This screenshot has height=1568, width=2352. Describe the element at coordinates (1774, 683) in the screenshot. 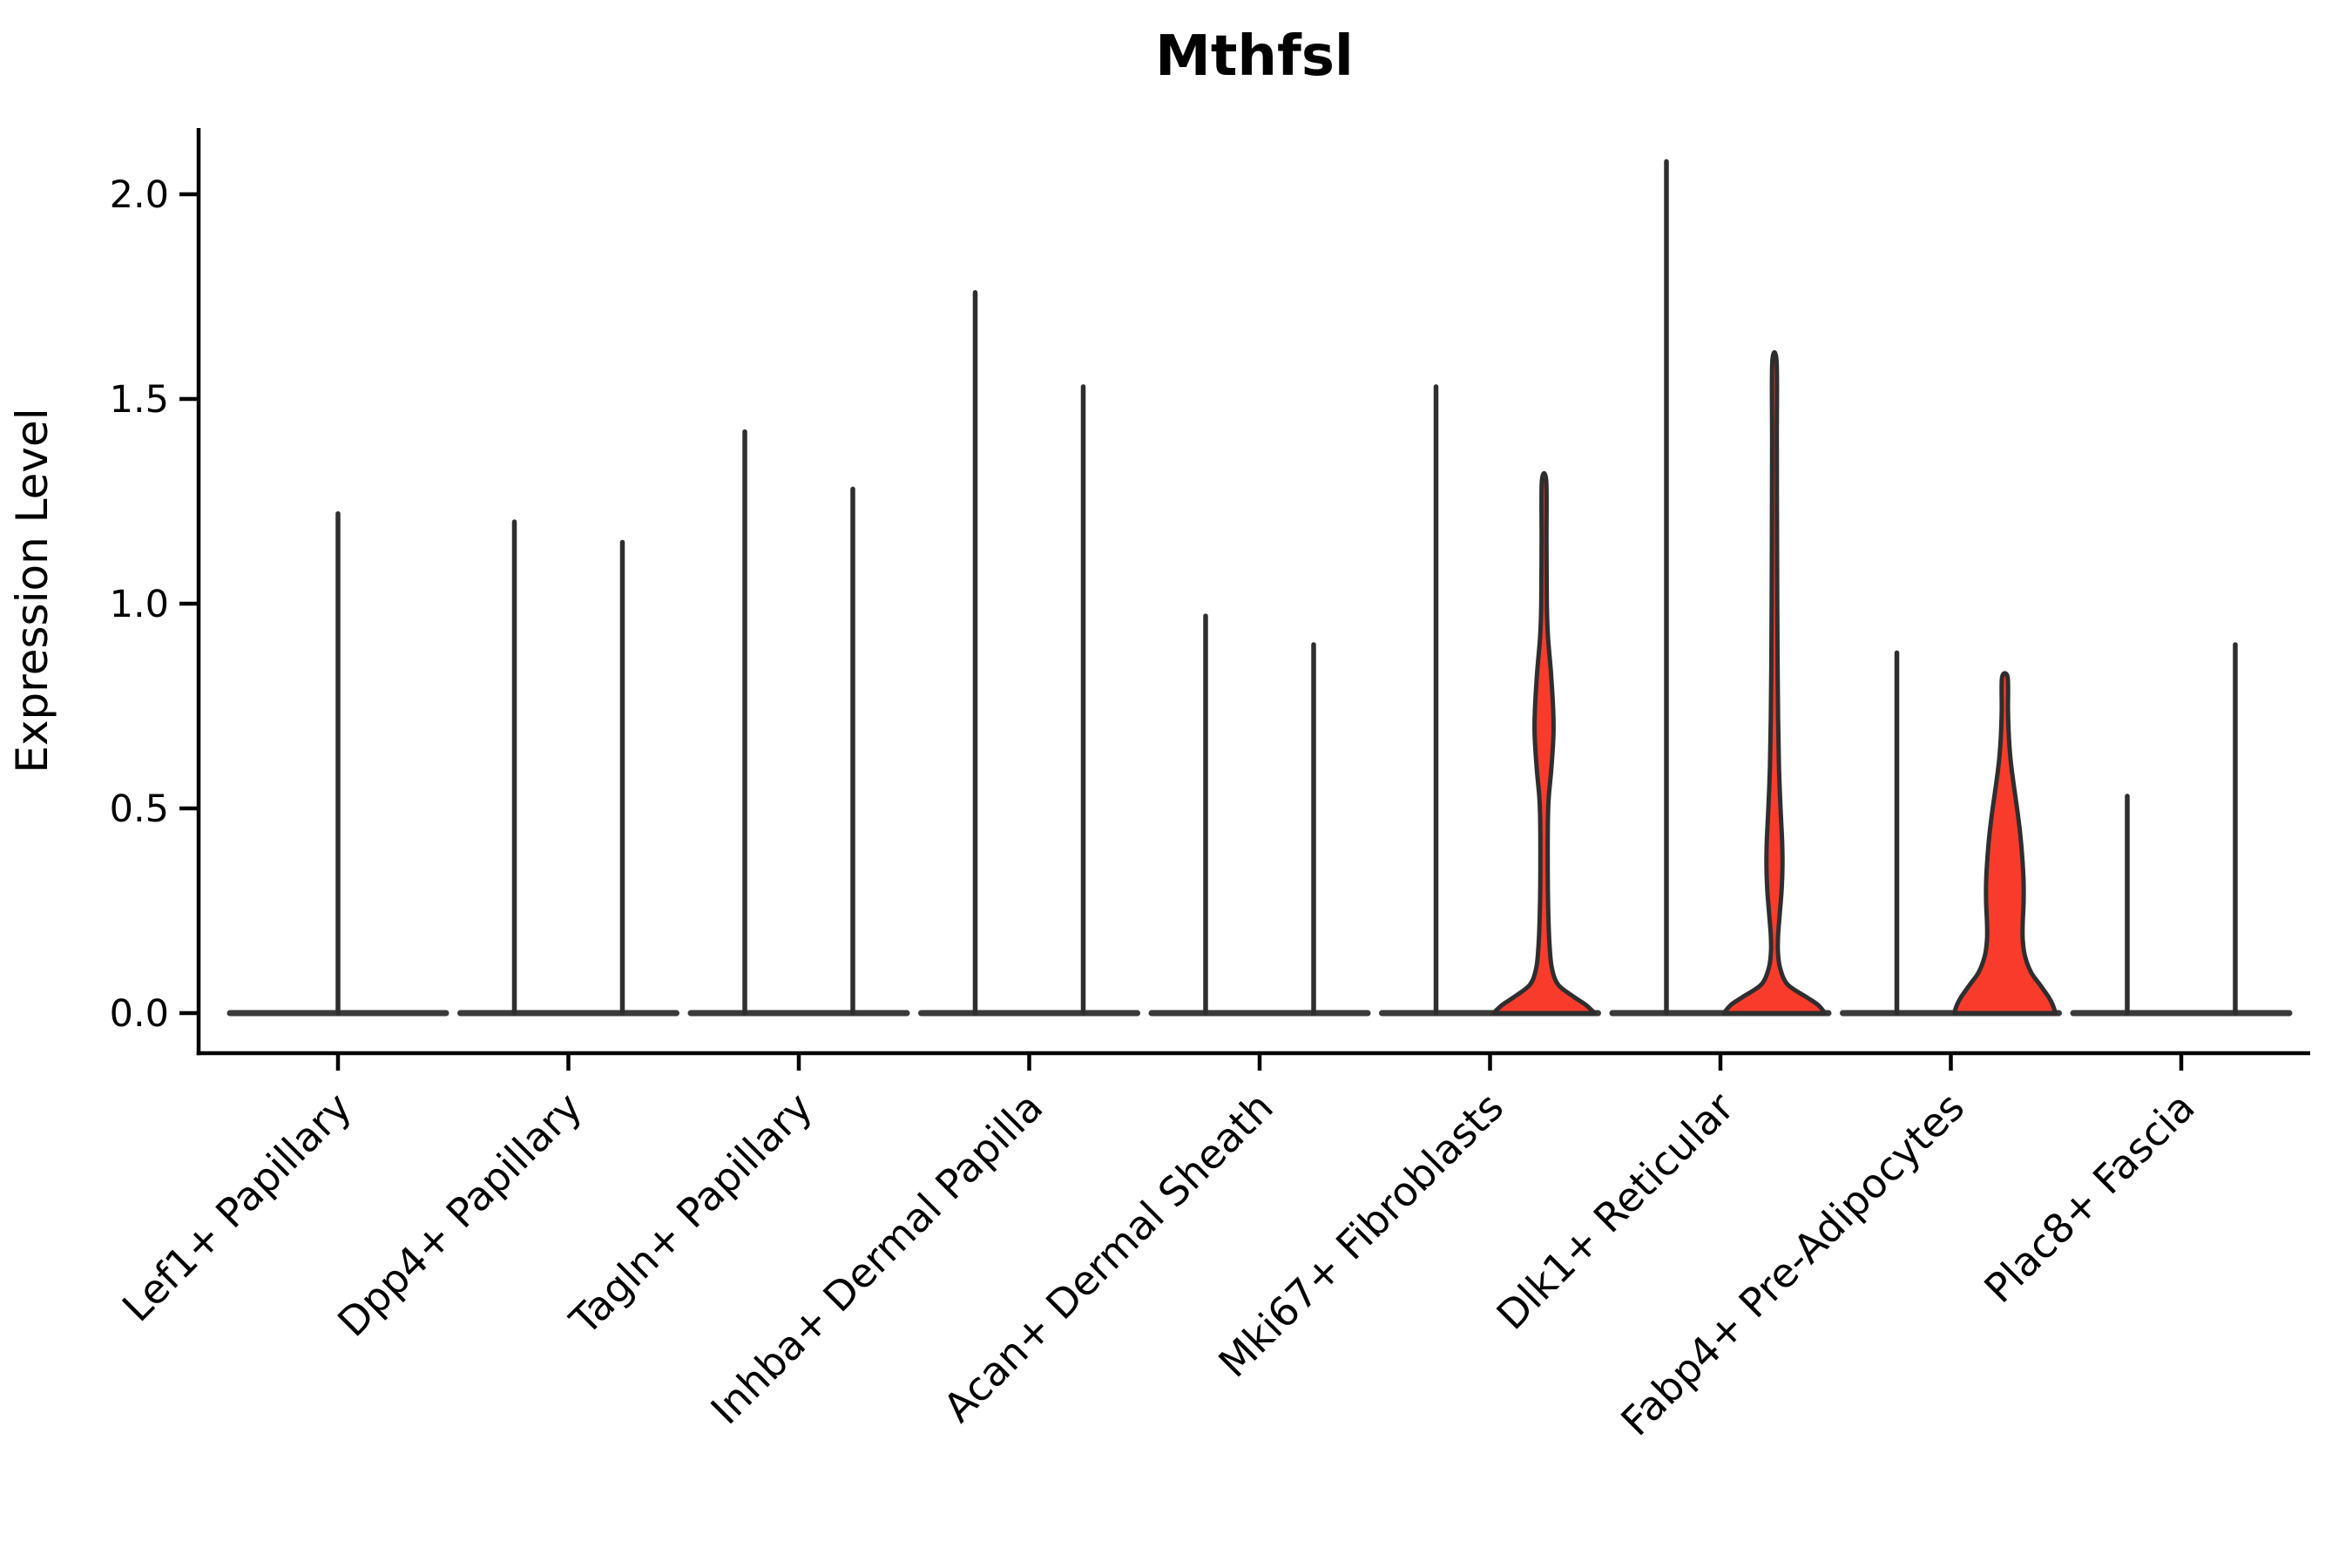

I see `violin-dlk1-reticular-right` at that location.